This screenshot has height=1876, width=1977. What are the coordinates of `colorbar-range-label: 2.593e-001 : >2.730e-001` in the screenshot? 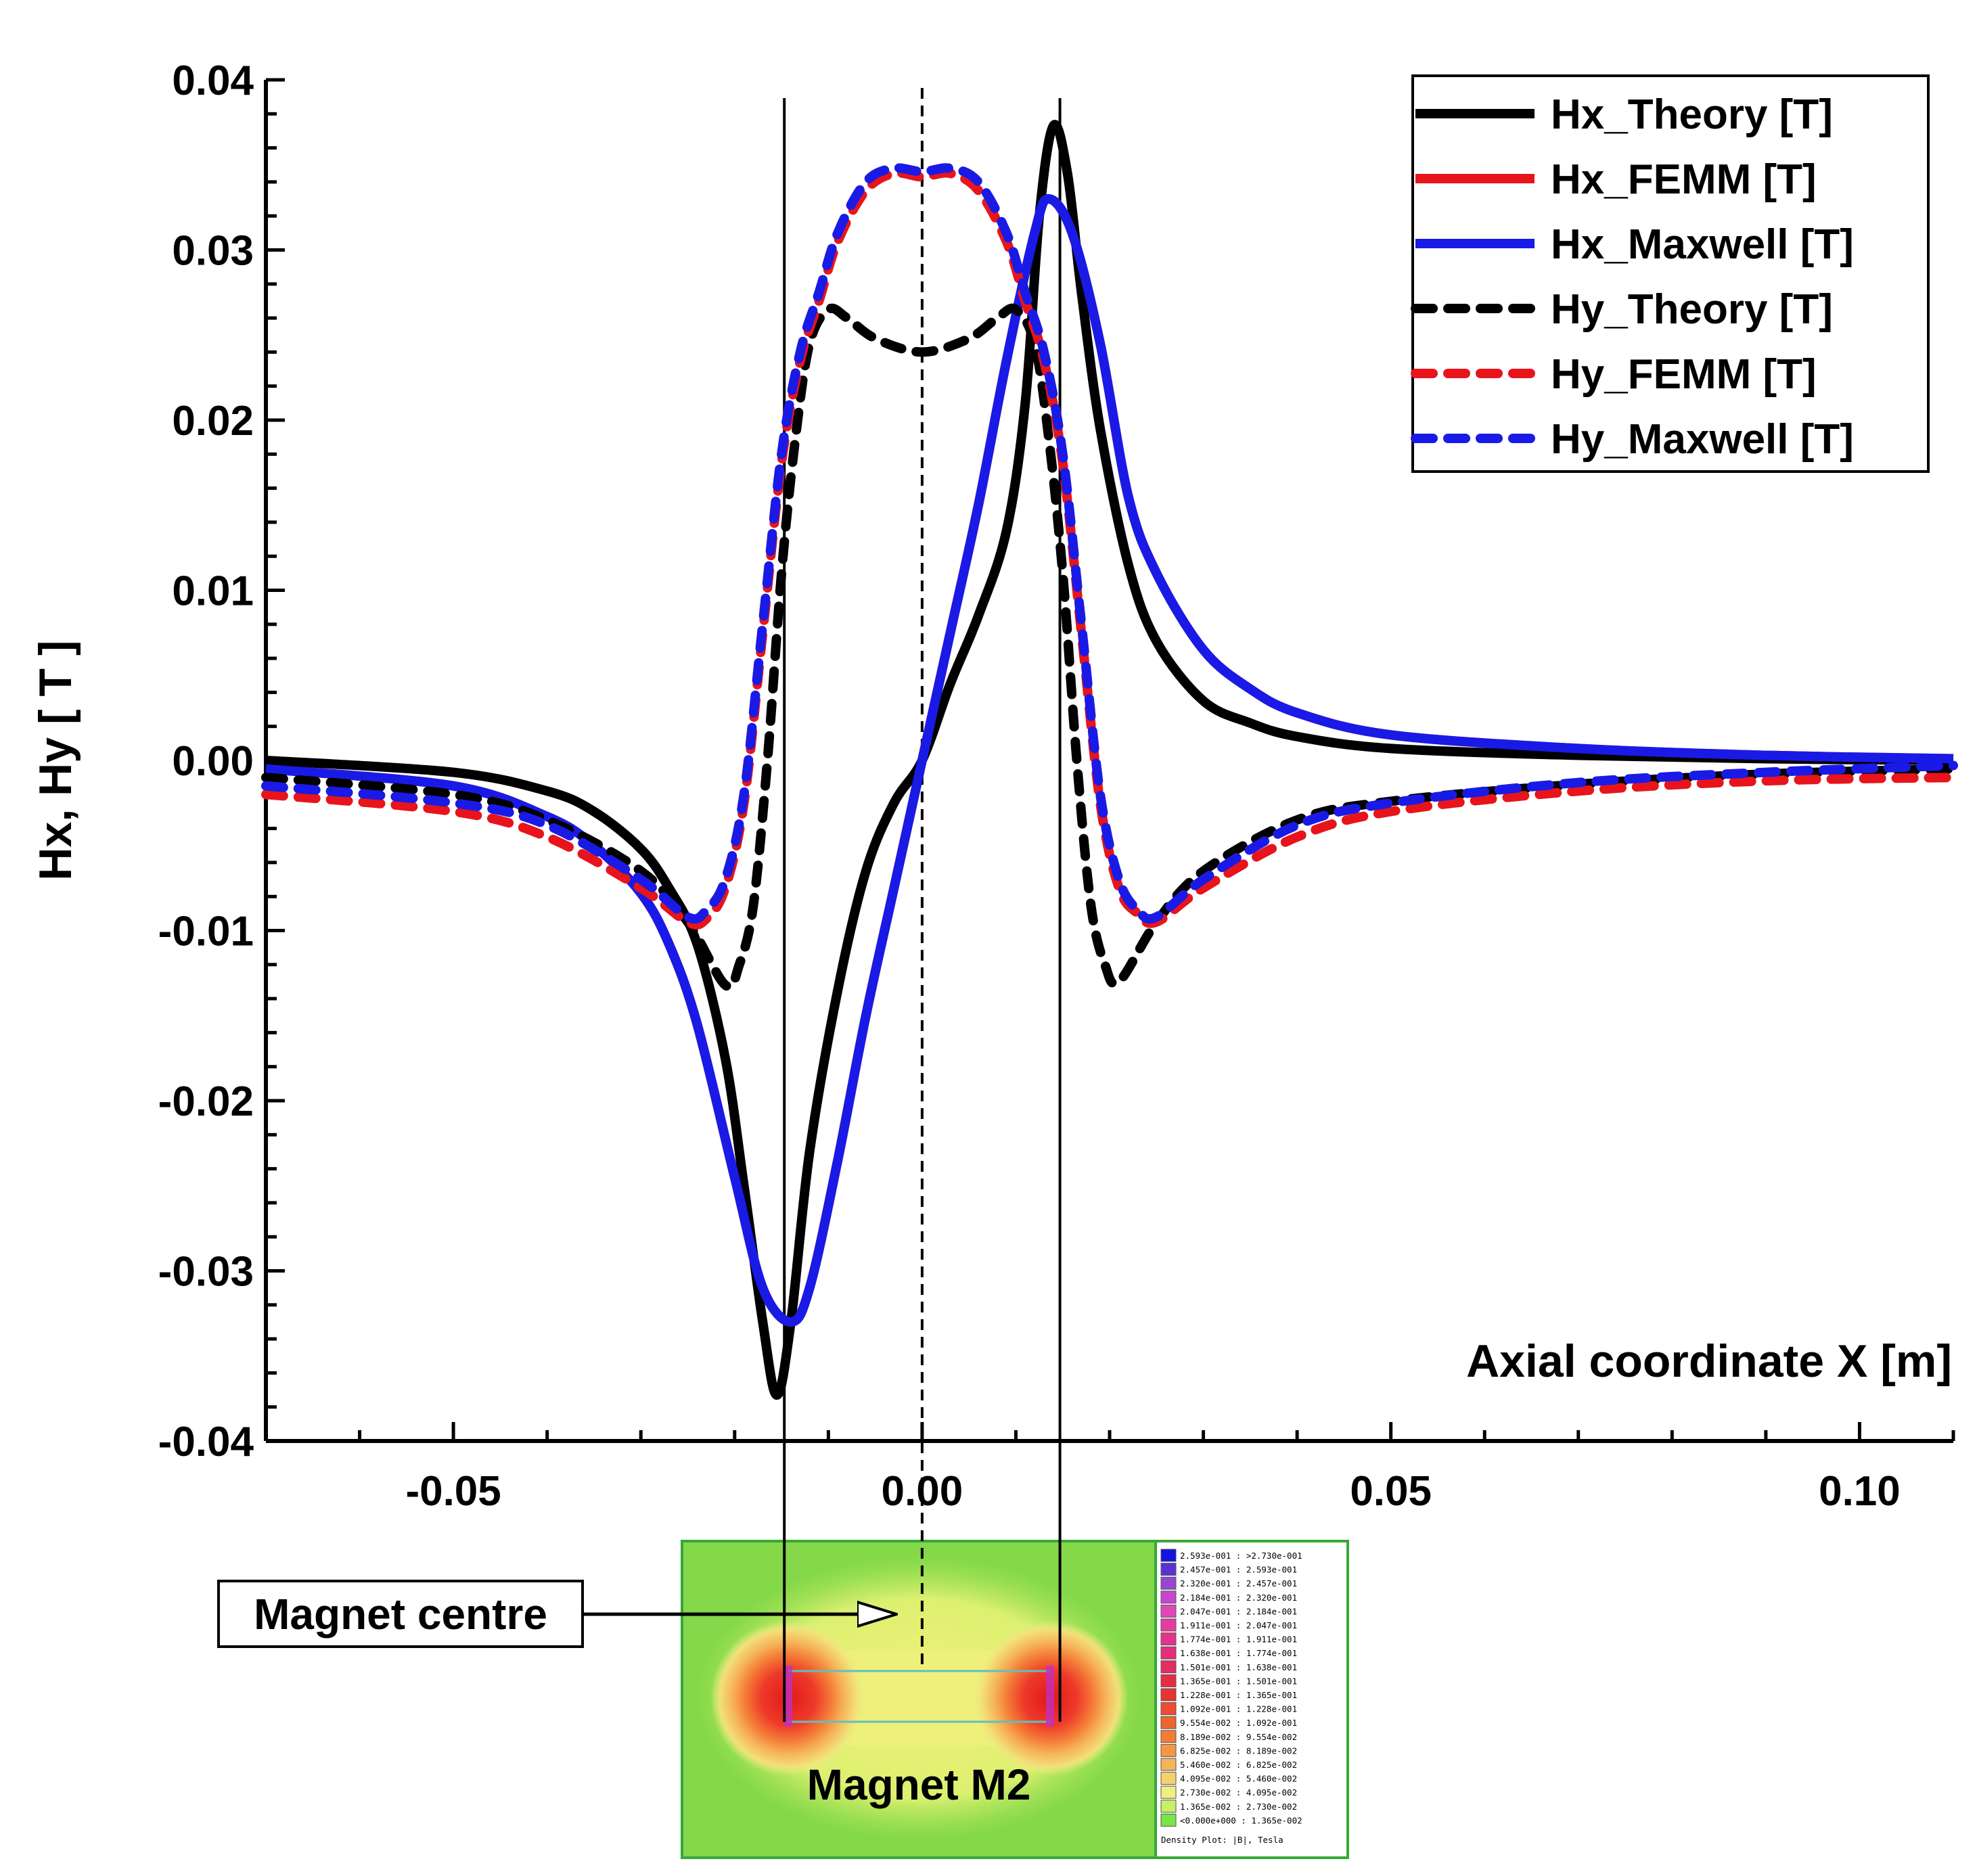 It's located at (1241, 1556).